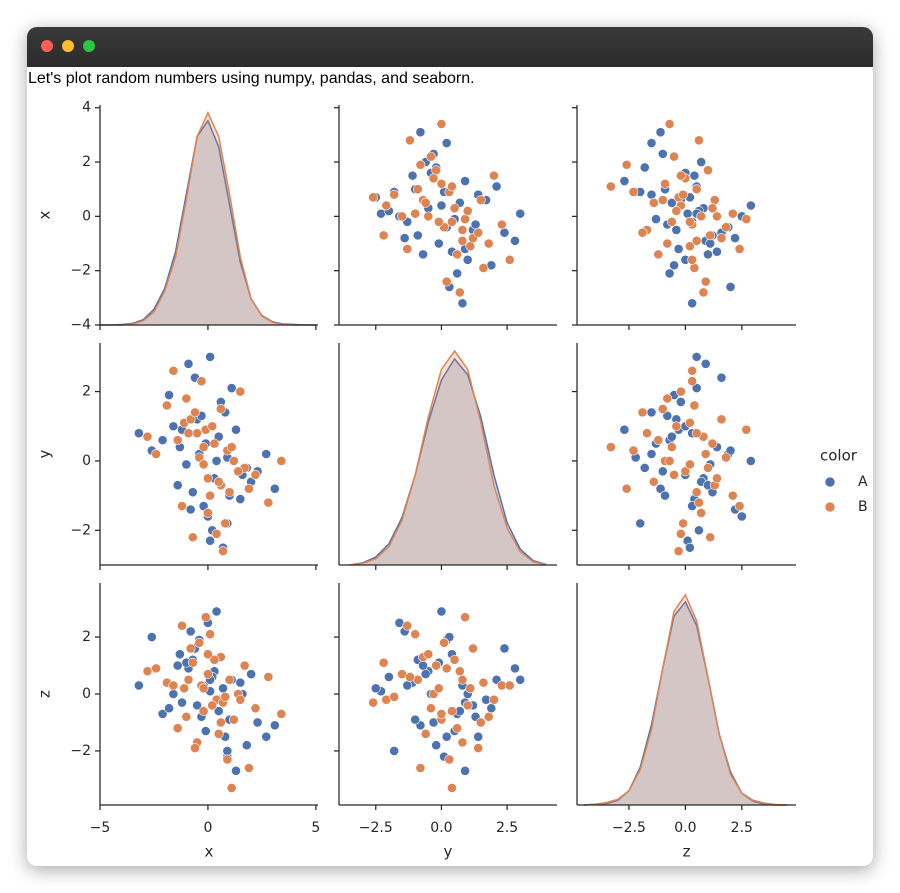 This screenshot has height=893, width=900. I want to click on x-tick-label: 0, so click(207, 828).